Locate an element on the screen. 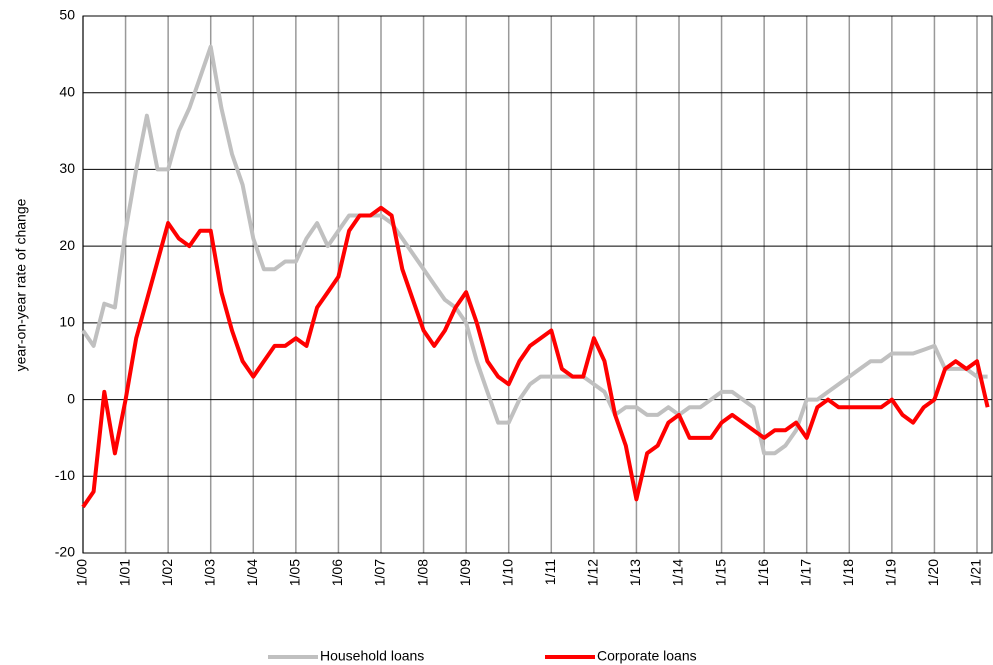 The height and width of the screenshot is (665, 993). y-tick-label: 20 is located at coordinates (67, 245).